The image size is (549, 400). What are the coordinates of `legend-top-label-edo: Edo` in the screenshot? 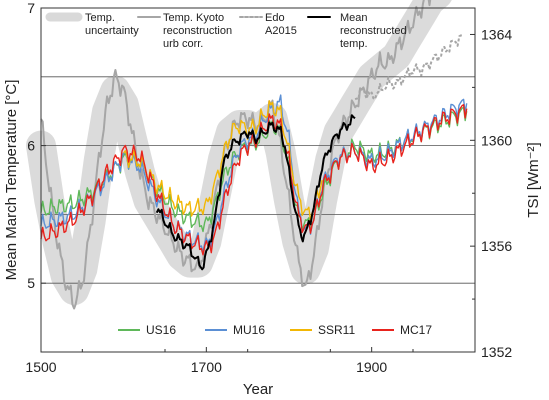 It's located at (275, 18).